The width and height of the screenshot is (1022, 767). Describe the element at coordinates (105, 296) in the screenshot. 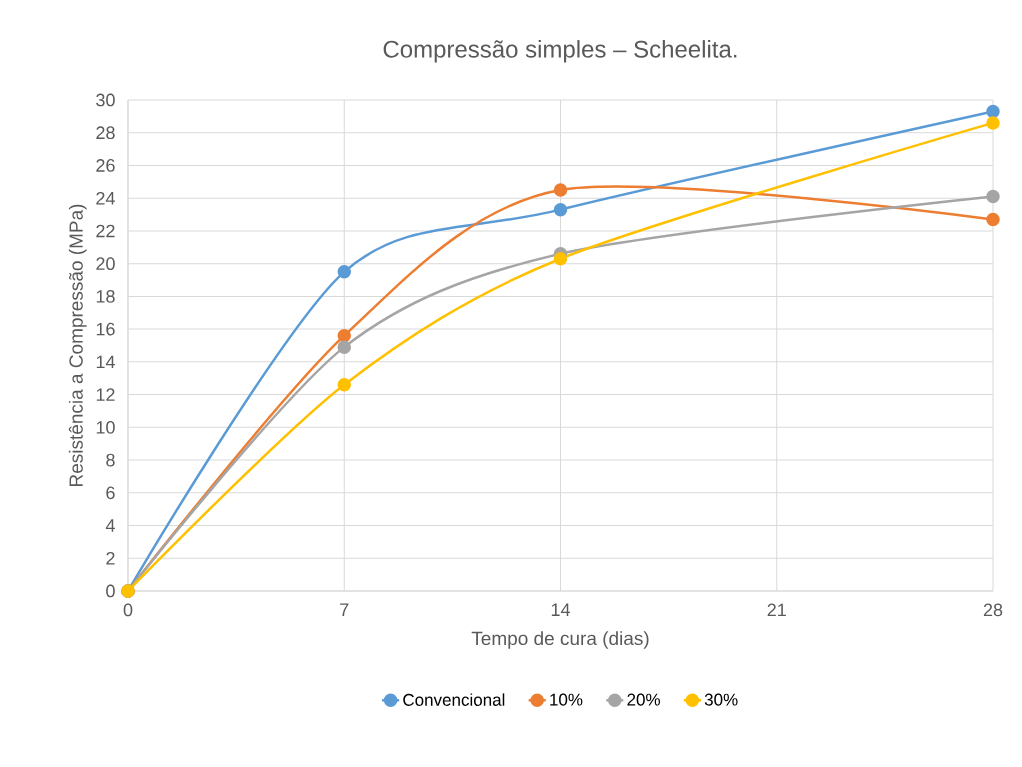

I see `y-tick-label: 18` at that location.